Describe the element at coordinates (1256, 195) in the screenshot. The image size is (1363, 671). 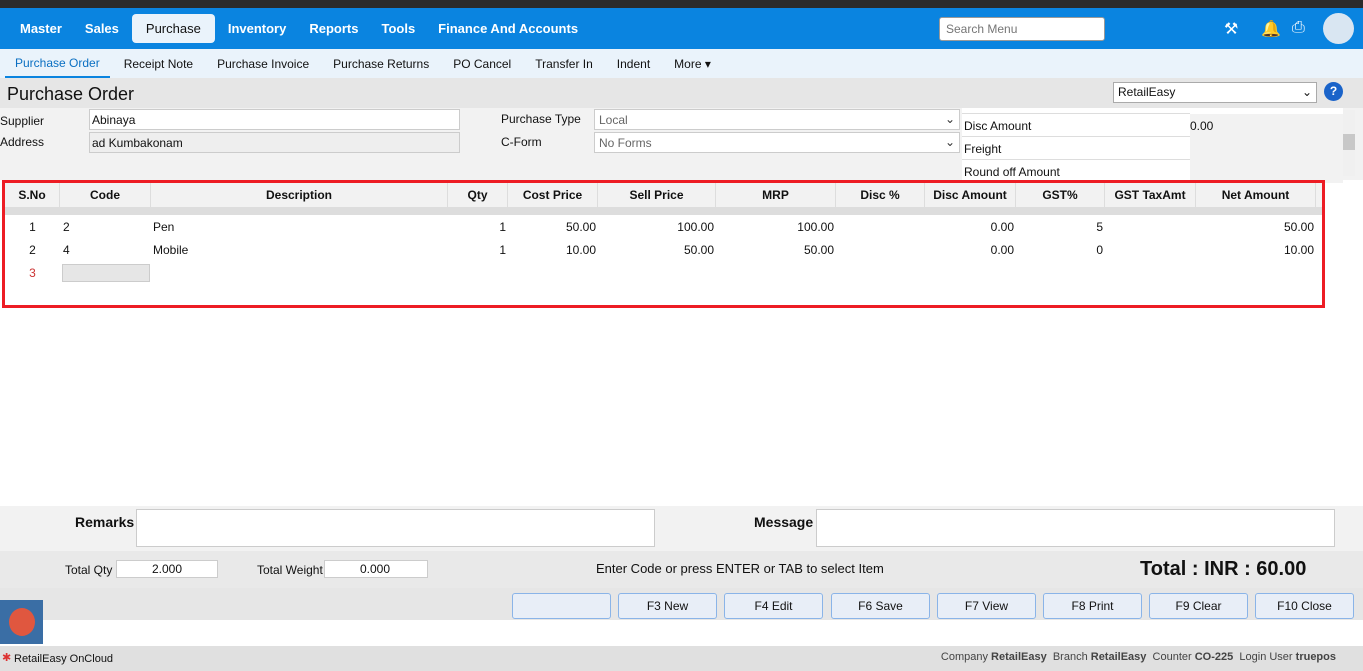
I see `column-header: Net Amount` at that location.